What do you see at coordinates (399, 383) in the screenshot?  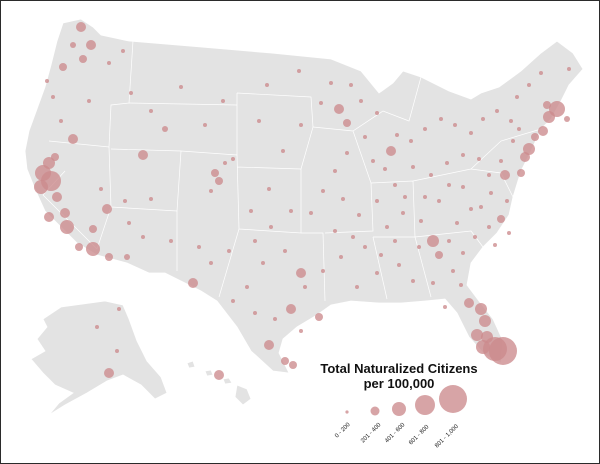 I see `legend-title-line2: per 100,000` at bounding box center [399, 383].